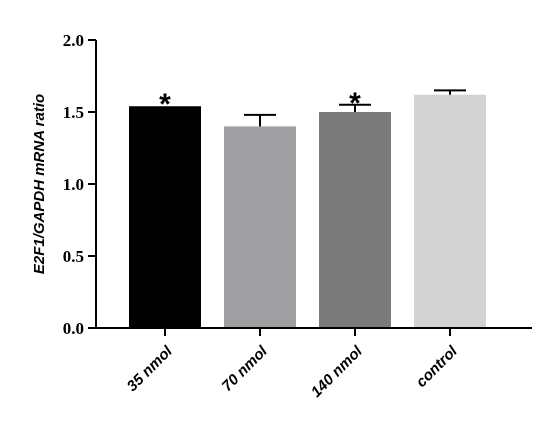 This screenshot has width=549, height=433. What do you see at coordinates (355, 220) in the screenshot?
I see `bar-140-nmol` at bounding box center [355, 220].